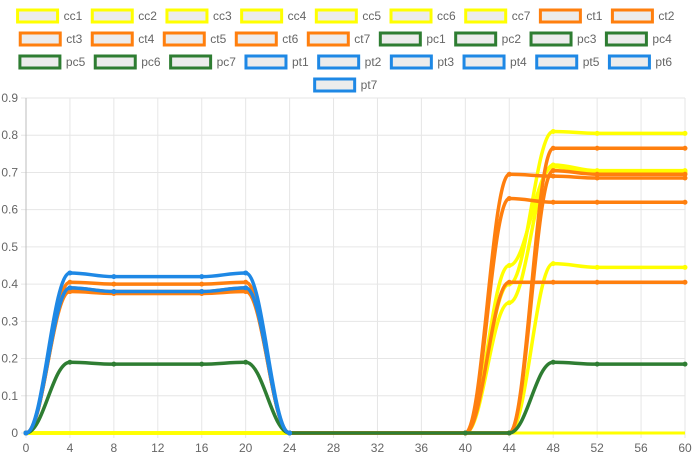  Describe the element at coordinates (297, 16) in the screenshot. I see `legend-label: cc4` at that location.